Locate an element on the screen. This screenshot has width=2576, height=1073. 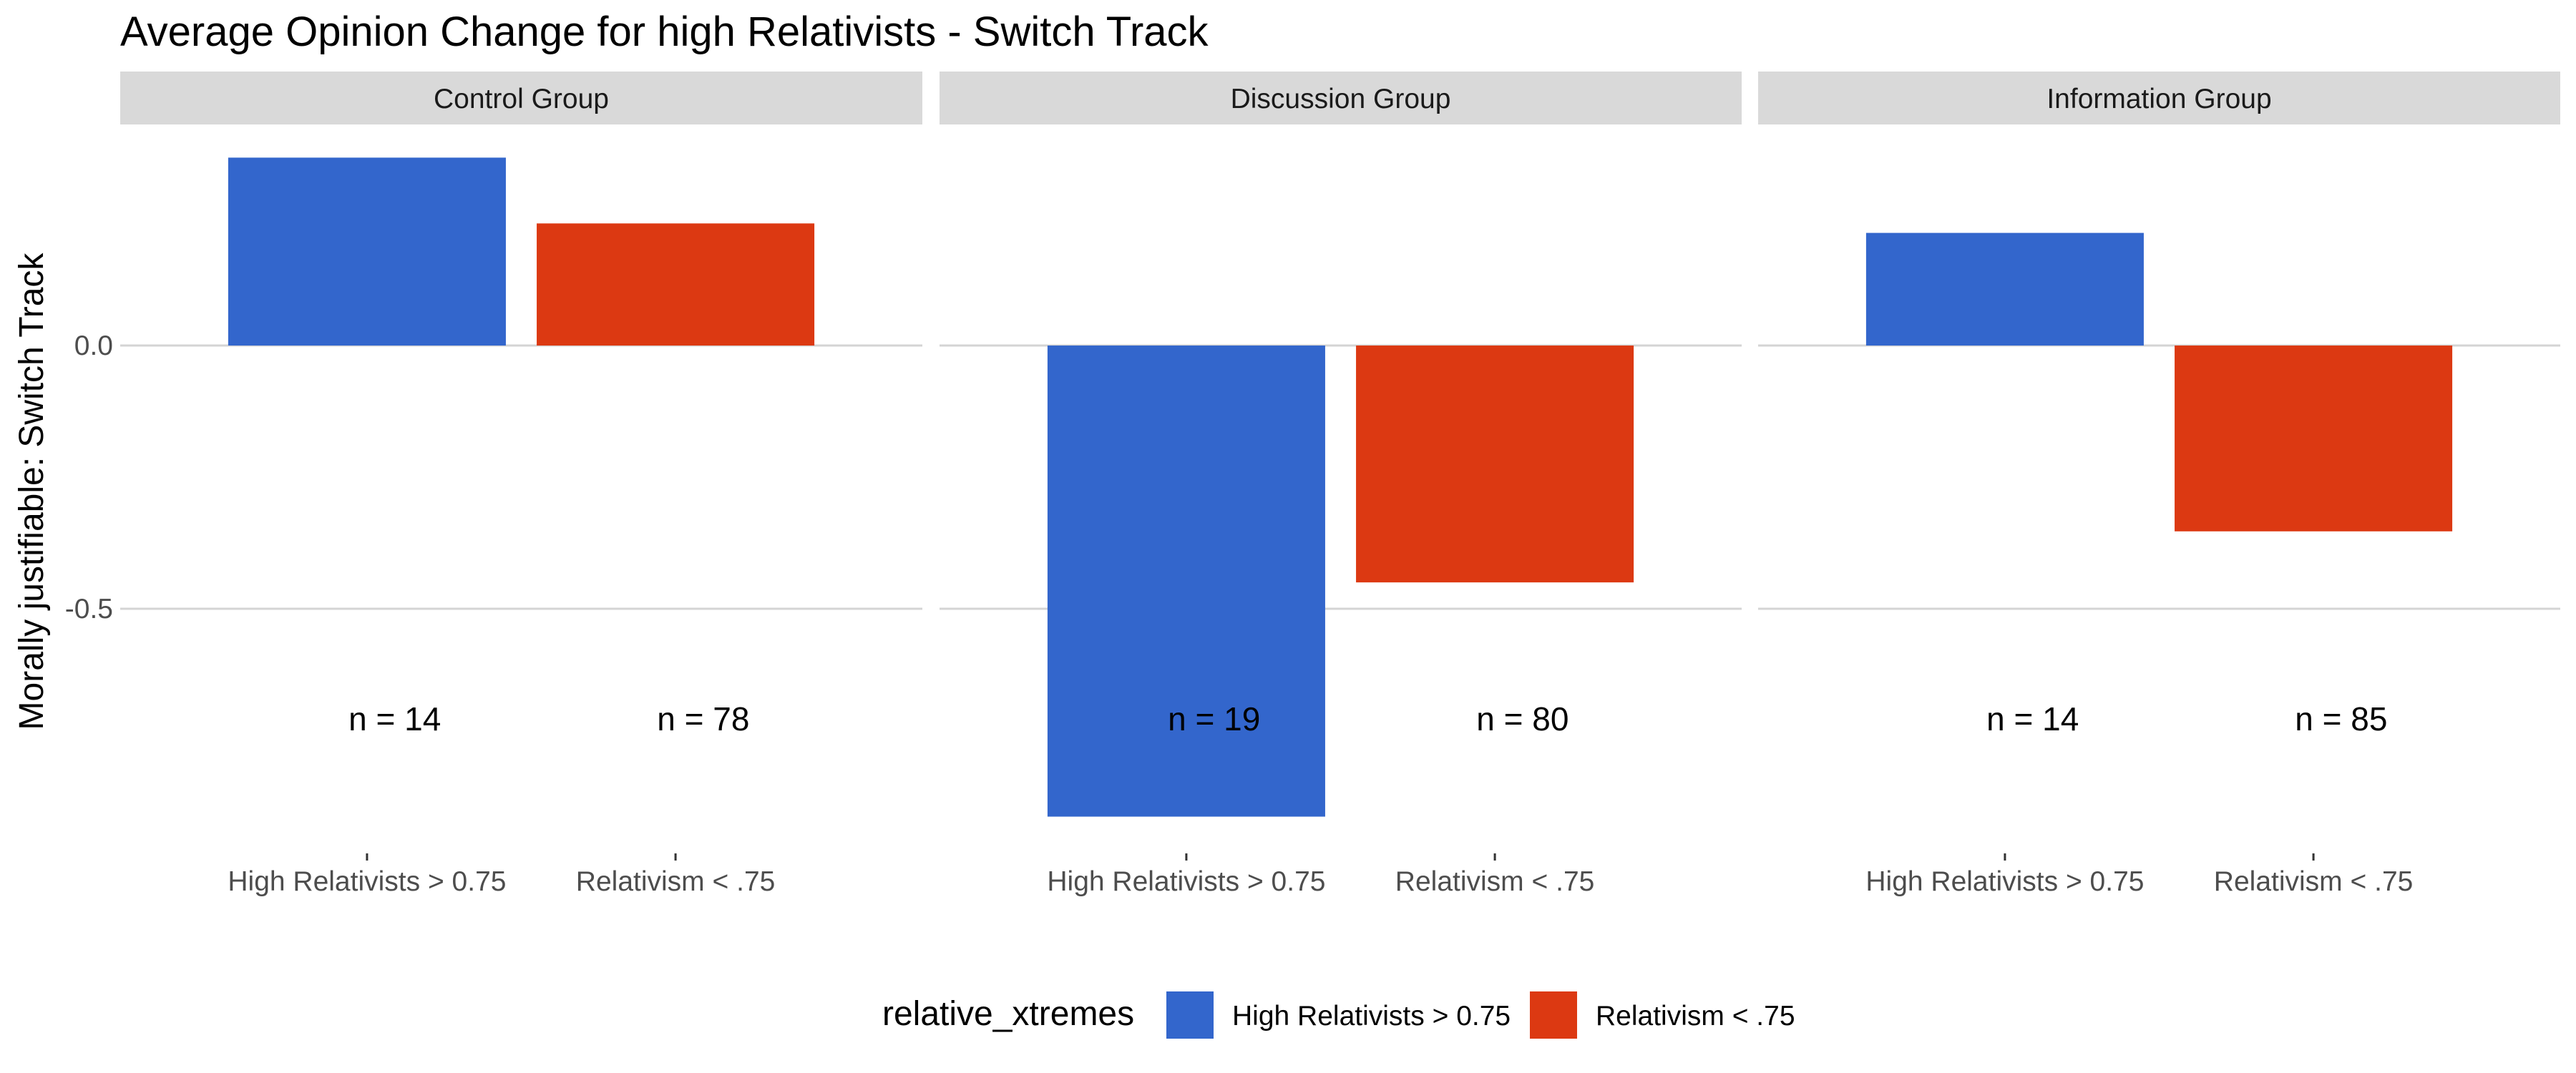
legend-title: relative_xtremes is located at coordinates (1008, 1014).